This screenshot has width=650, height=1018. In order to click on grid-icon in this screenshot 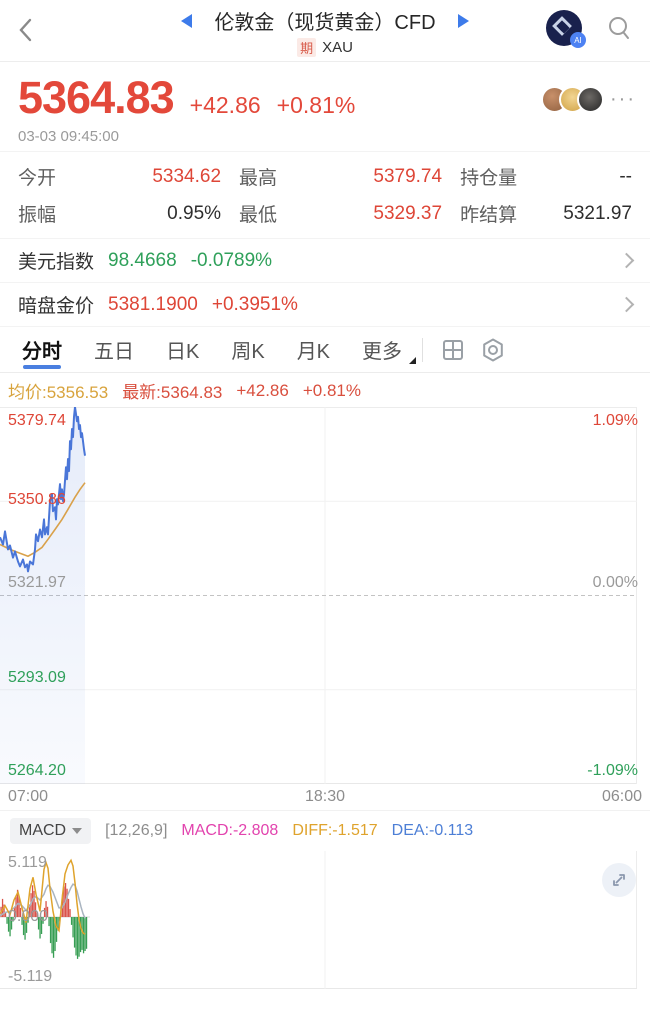, I will do `click(453, 349)`.